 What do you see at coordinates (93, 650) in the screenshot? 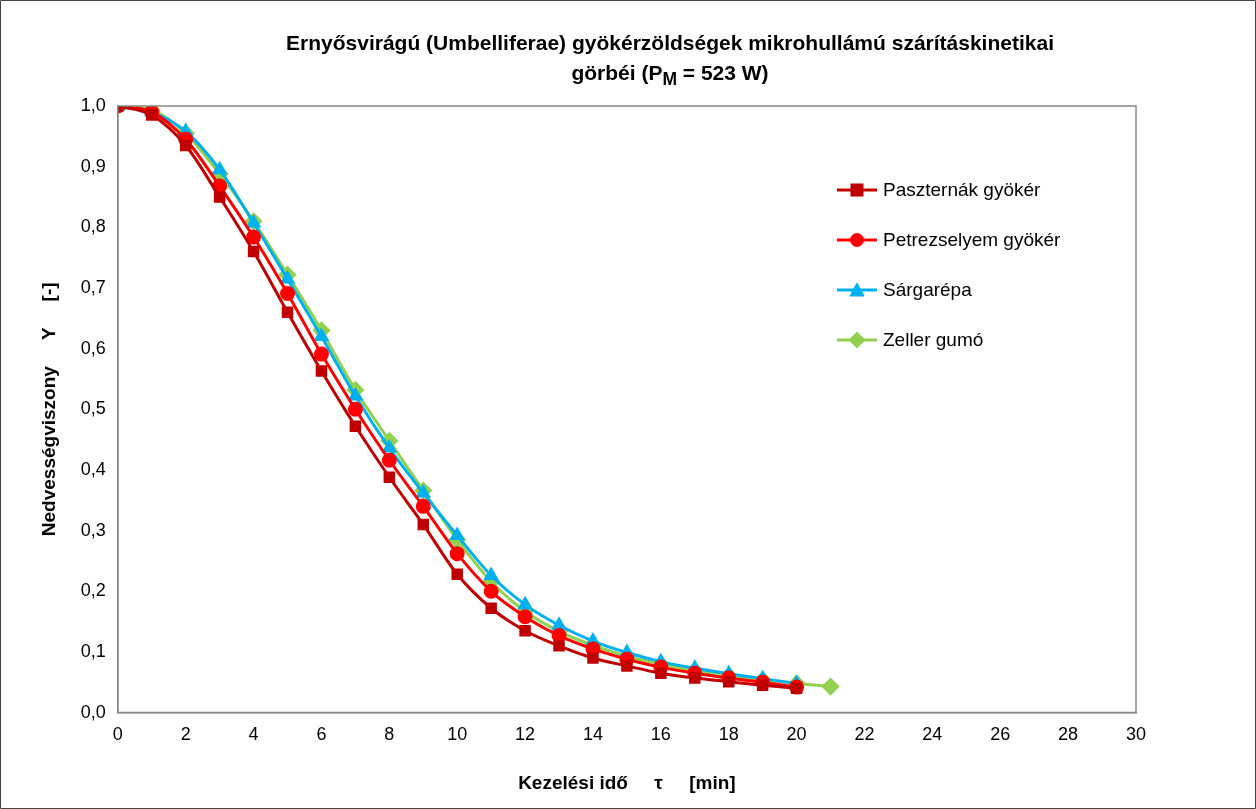
I see `y-tick-label: 0,1` at bounding box center [93, 650].